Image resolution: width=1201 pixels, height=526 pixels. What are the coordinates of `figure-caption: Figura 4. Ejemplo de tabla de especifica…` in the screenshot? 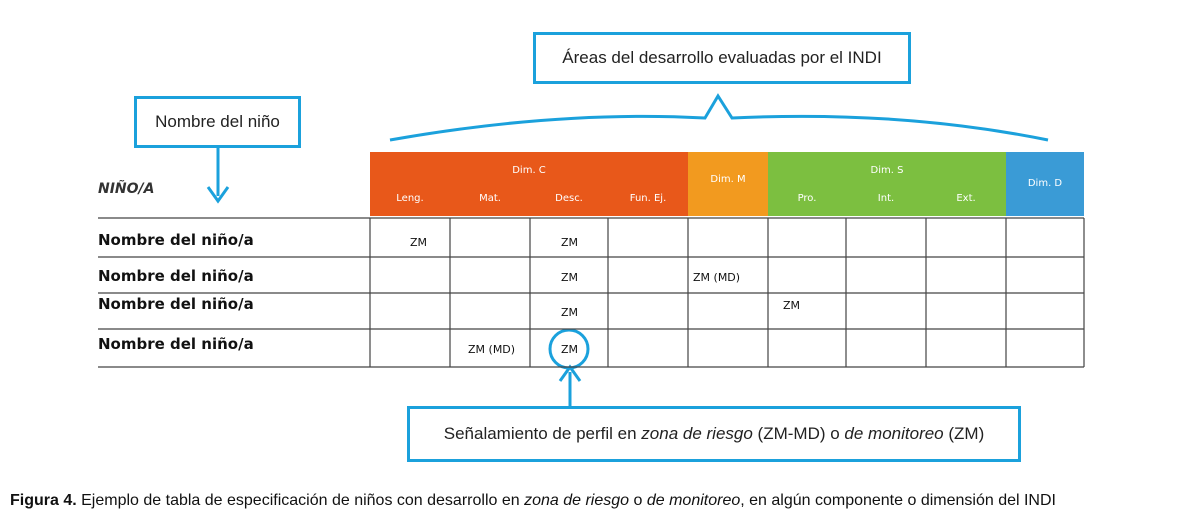 It's located at (533, 500).